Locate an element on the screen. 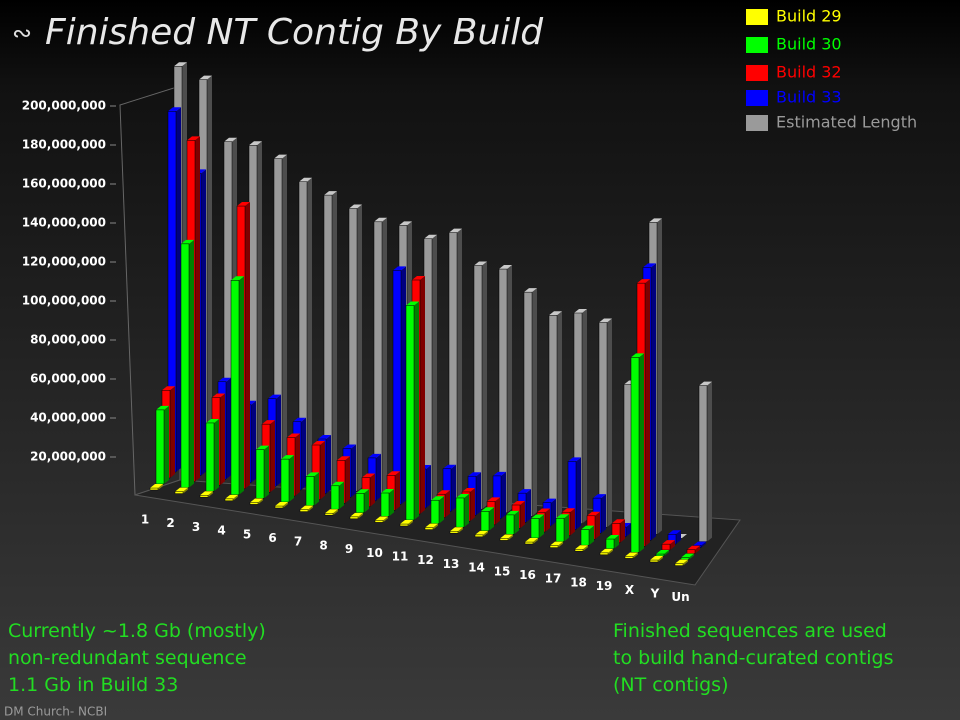 Image resolution: width=960 pixels, height=720 pixels. y-tick-label: 80,000,000 is located at coordinates (68, 340).